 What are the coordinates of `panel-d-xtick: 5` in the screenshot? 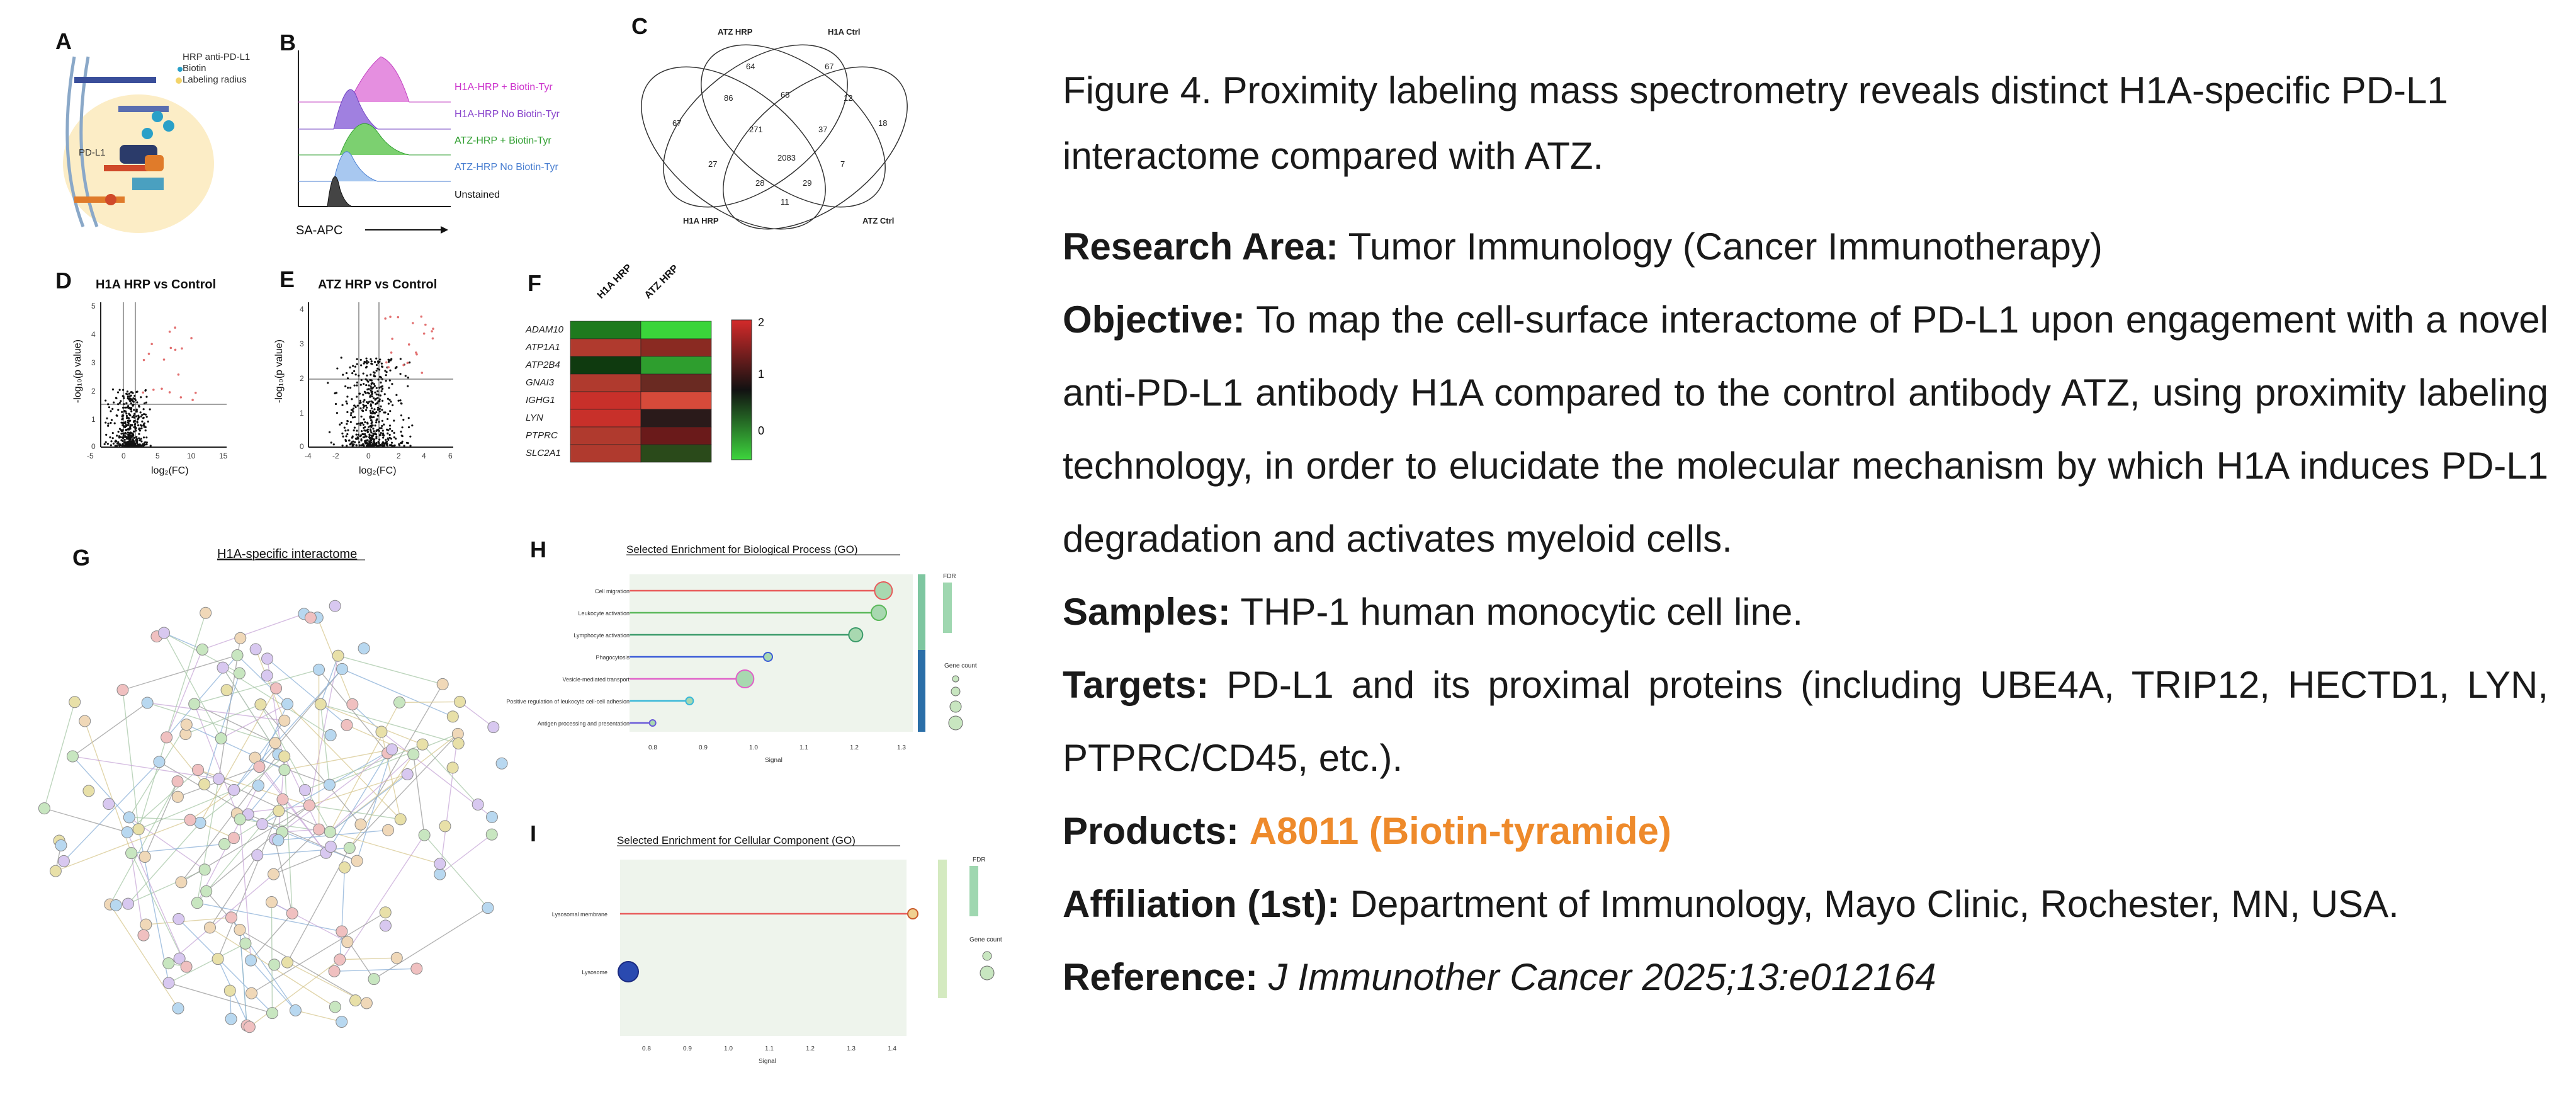 It's located at (157, 456).